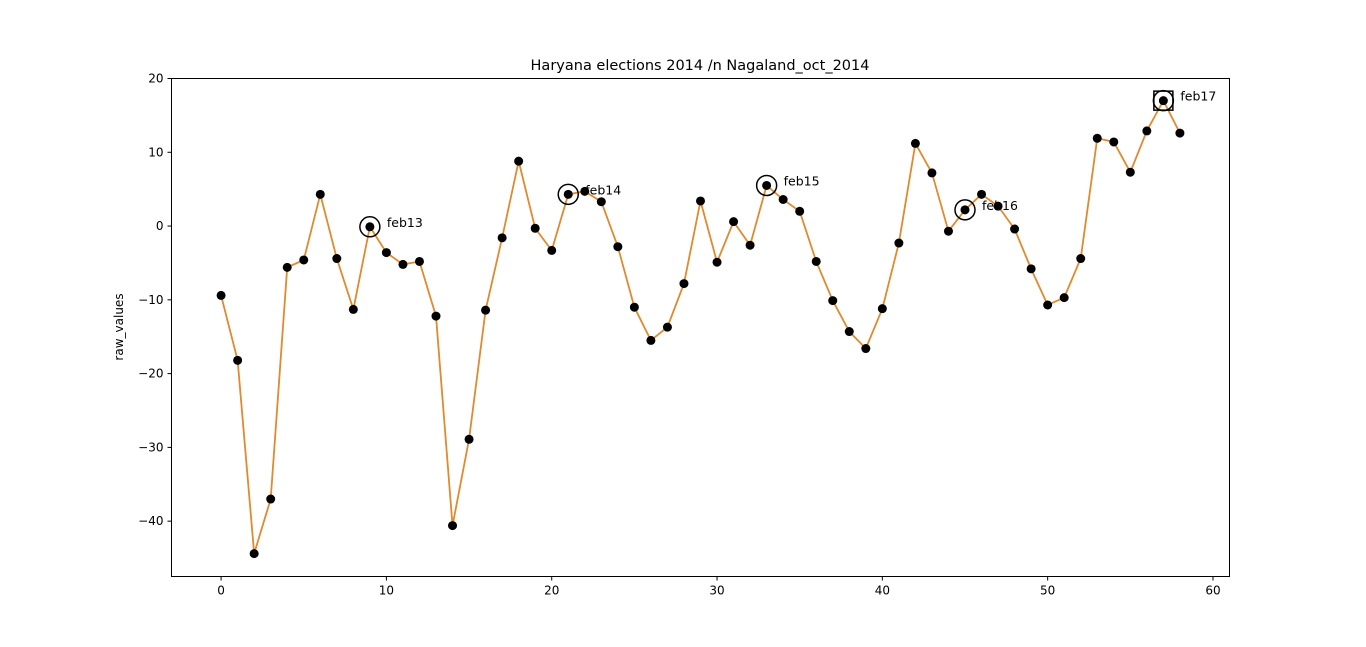 The width and height of the screenshot is (1366, 647). Describe the element at coordinates (386, 591) in the screenshot. I see `x-tick-label: 10` at that location.